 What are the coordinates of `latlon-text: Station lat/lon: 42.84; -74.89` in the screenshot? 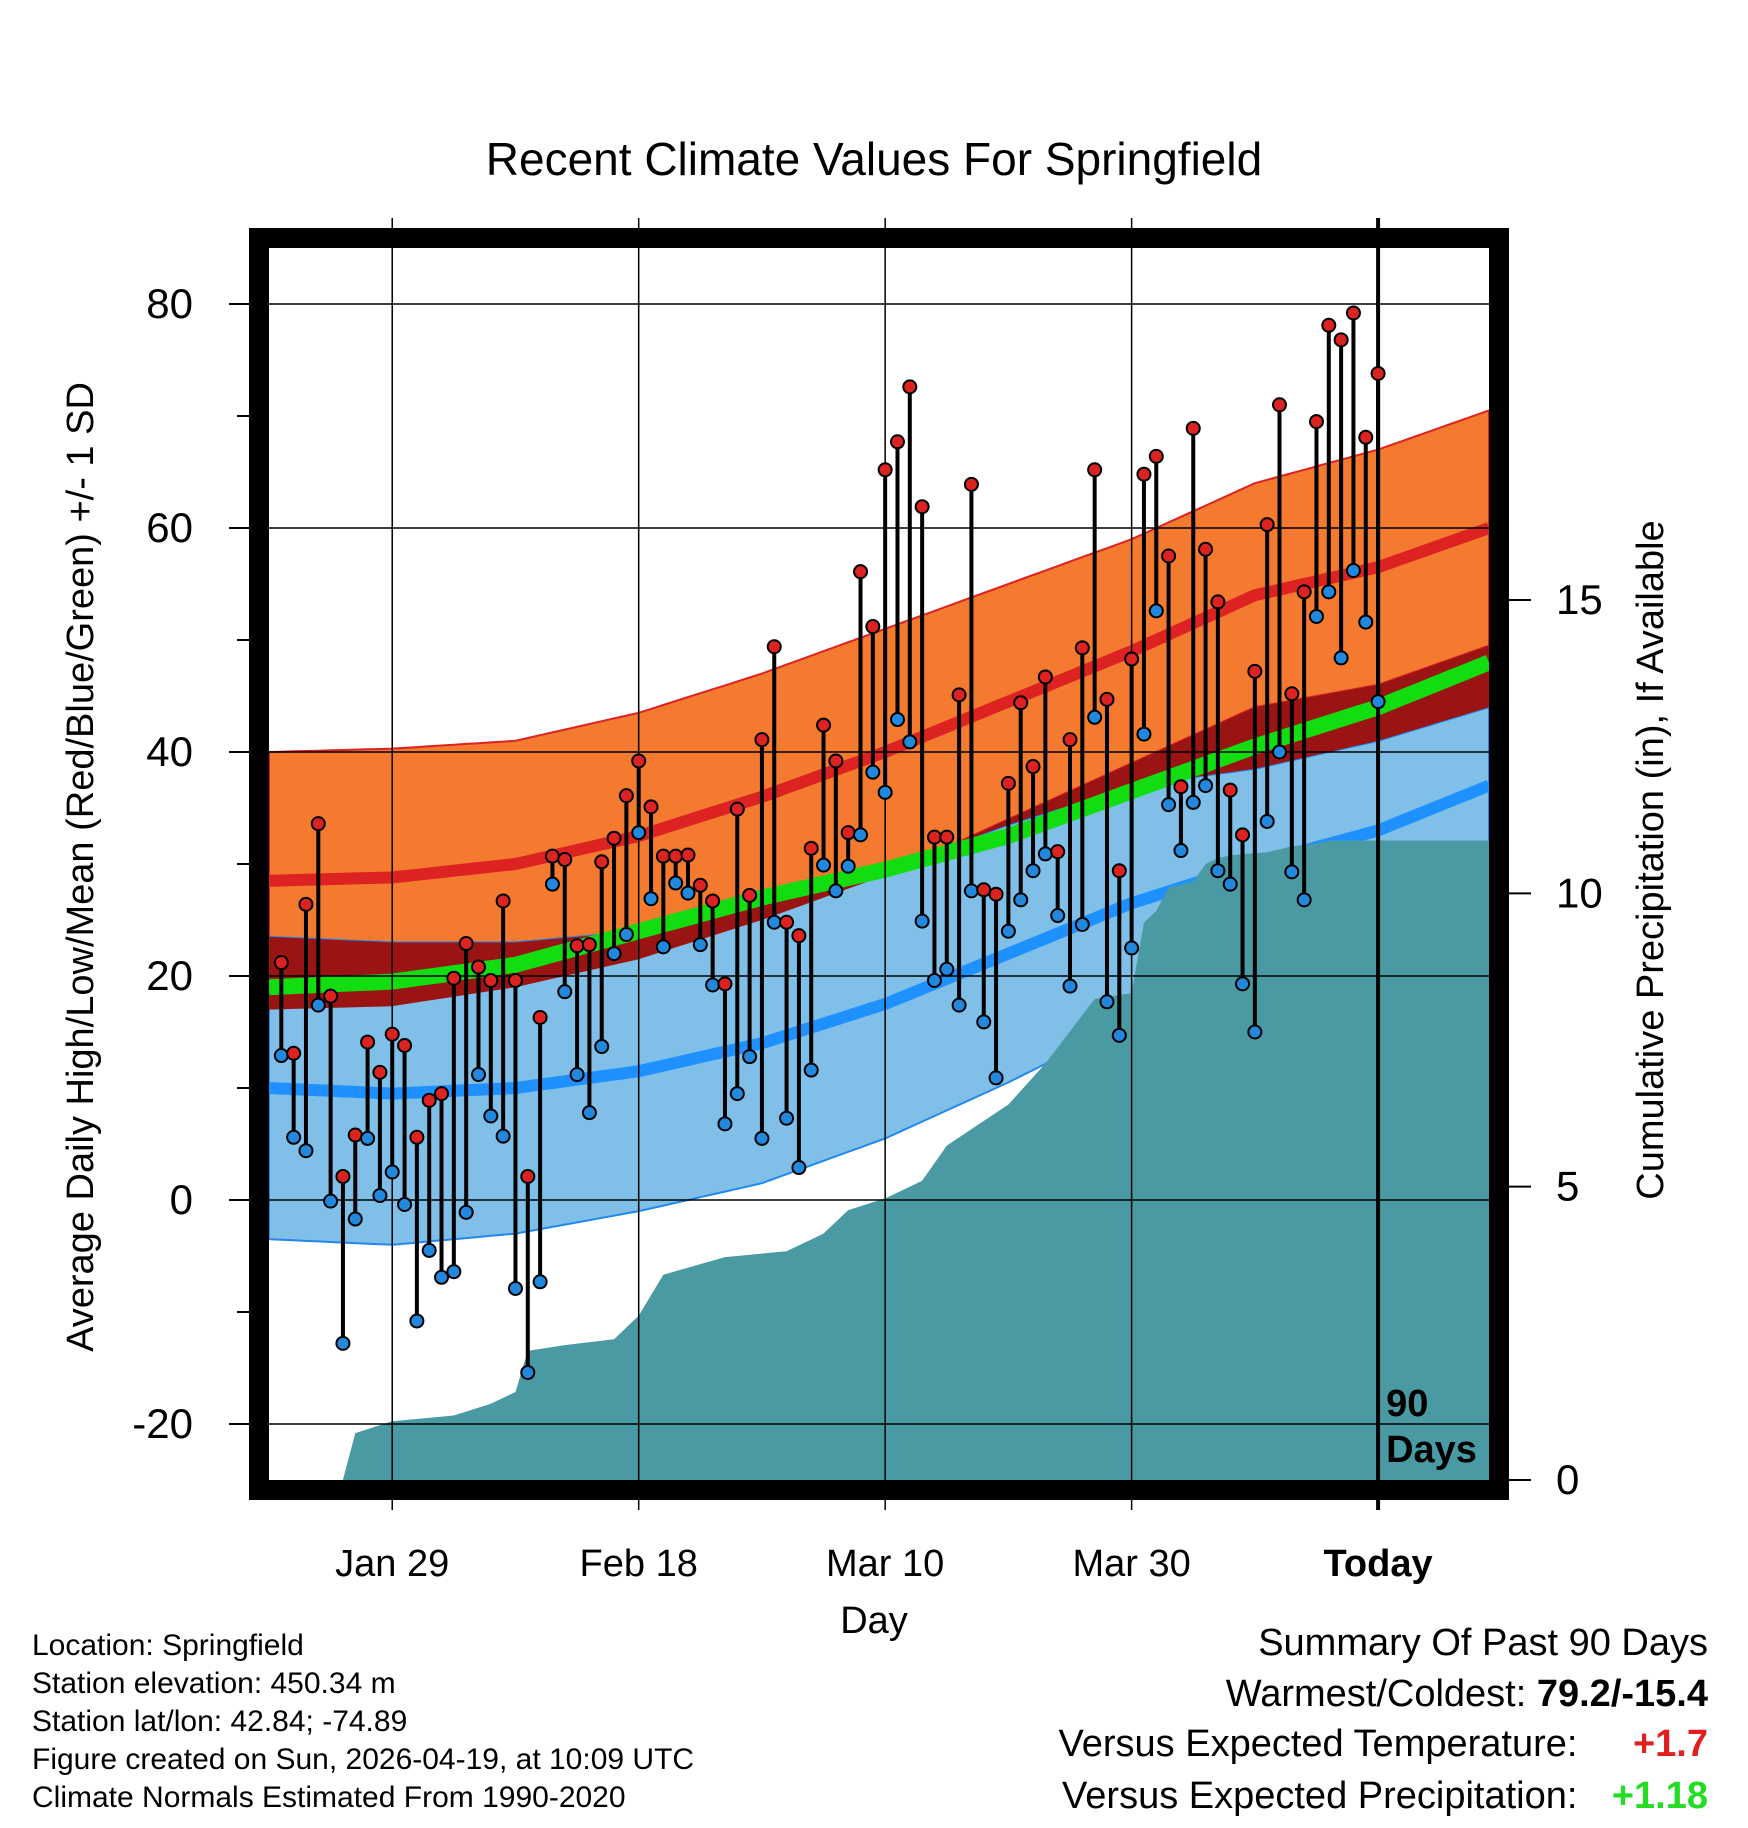 It's located at (220, 1721).